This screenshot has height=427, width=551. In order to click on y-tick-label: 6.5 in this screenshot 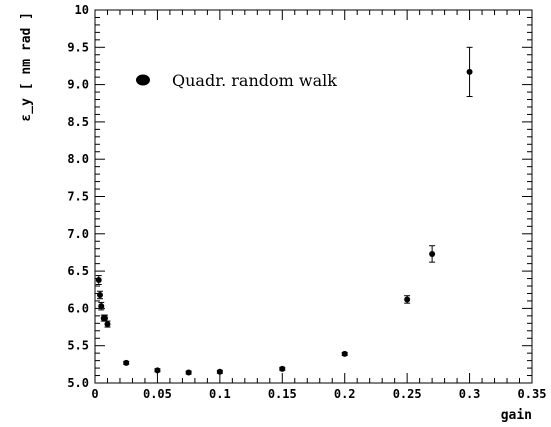, I will do `click(78, 271)`.